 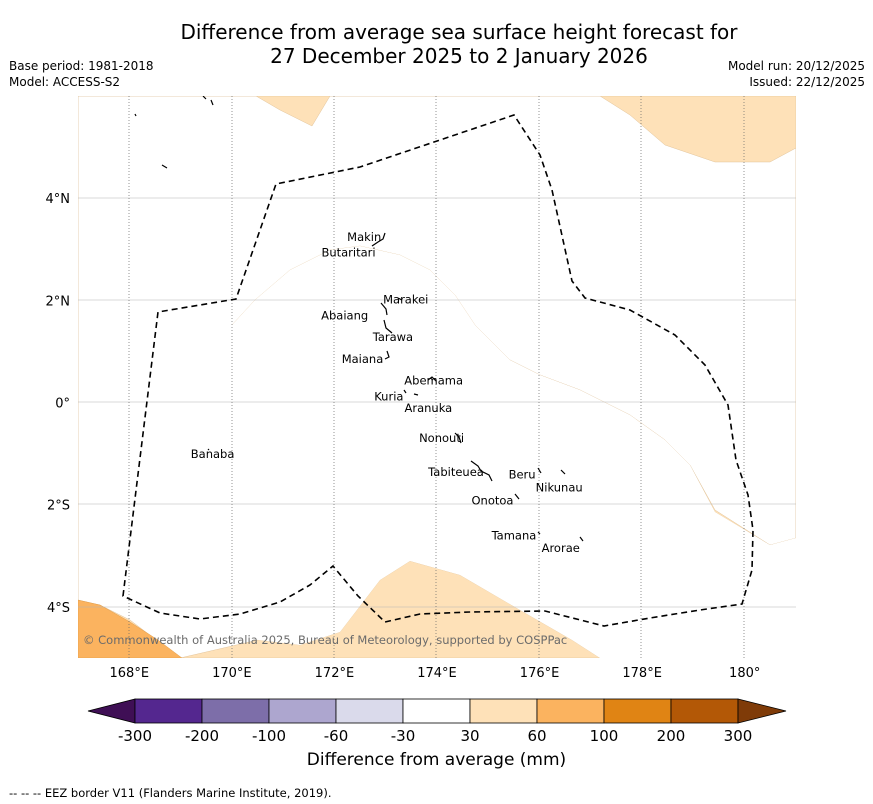 I want to click on colorbar-tick-label: -30, so click(x=403, y=736).